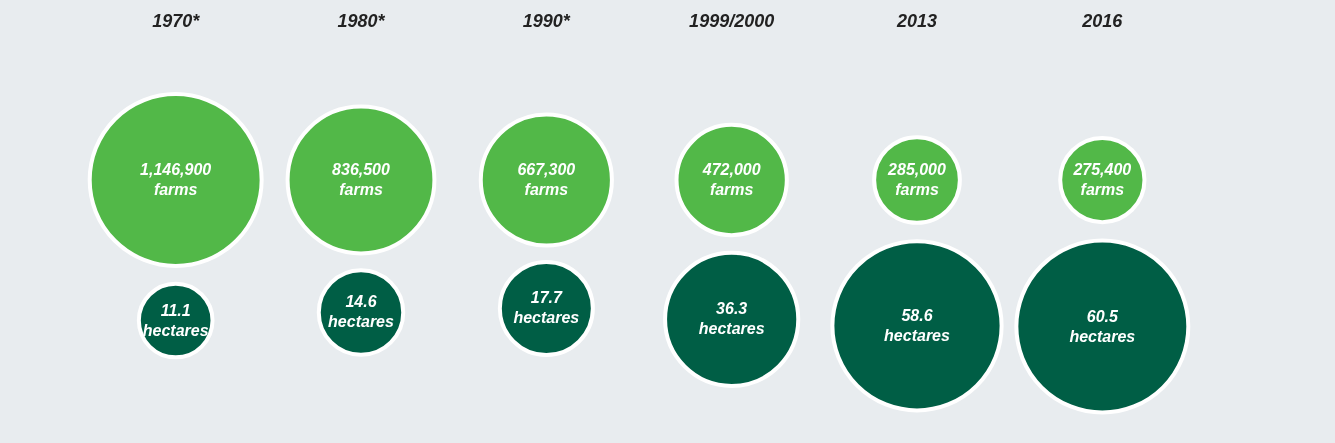  What do you see at coordinates (546, 308) in the screenshot?
I see `data-label: 17.7 hectares` at bounding box center [546, 308].